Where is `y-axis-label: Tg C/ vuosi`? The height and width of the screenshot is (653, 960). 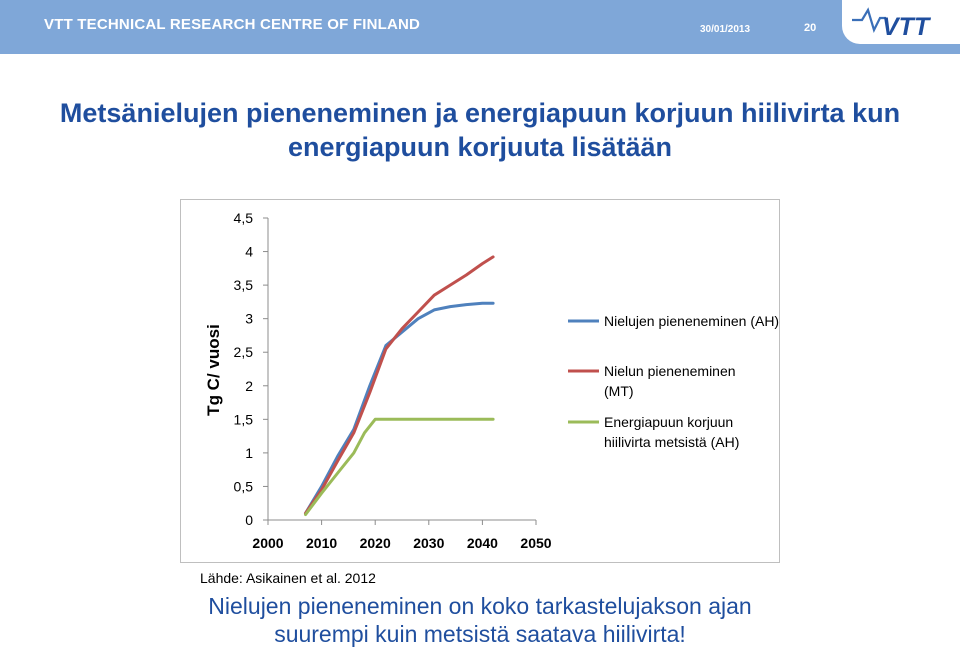 y-axis-label: Tg C/ vuosi is located at coordinates (213, 370).